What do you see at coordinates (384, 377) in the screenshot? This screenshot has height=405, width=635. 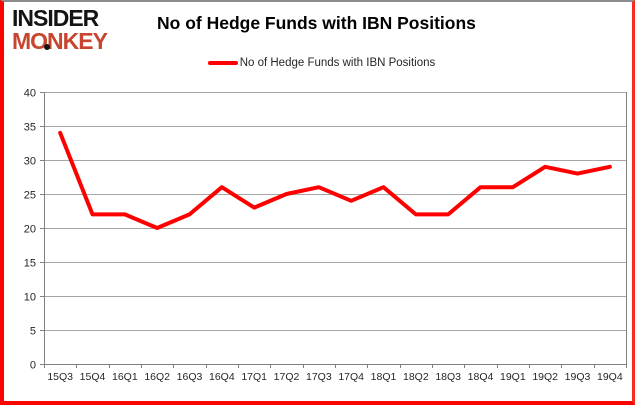 I see `x-axis-tick-label: 18Q1` at bounding box center [384, 377].